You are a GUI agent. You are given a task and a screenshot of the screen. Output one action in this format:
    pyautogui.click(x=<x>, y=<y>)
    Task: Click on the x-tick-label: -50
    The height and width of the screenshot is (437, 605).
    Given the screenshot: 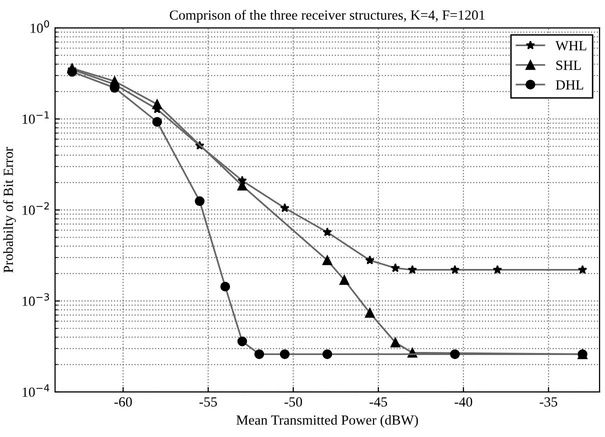 What is the action you would take?
    pyautogui.click(x=293, y=402)
    